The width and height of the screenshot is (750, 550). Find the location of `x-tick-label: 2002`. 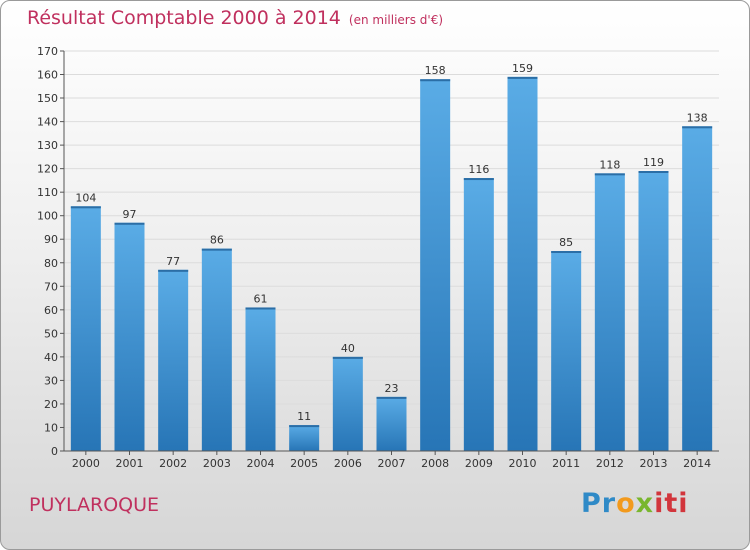

x-tick-label: 2002 is located at coordinates (173, 463).